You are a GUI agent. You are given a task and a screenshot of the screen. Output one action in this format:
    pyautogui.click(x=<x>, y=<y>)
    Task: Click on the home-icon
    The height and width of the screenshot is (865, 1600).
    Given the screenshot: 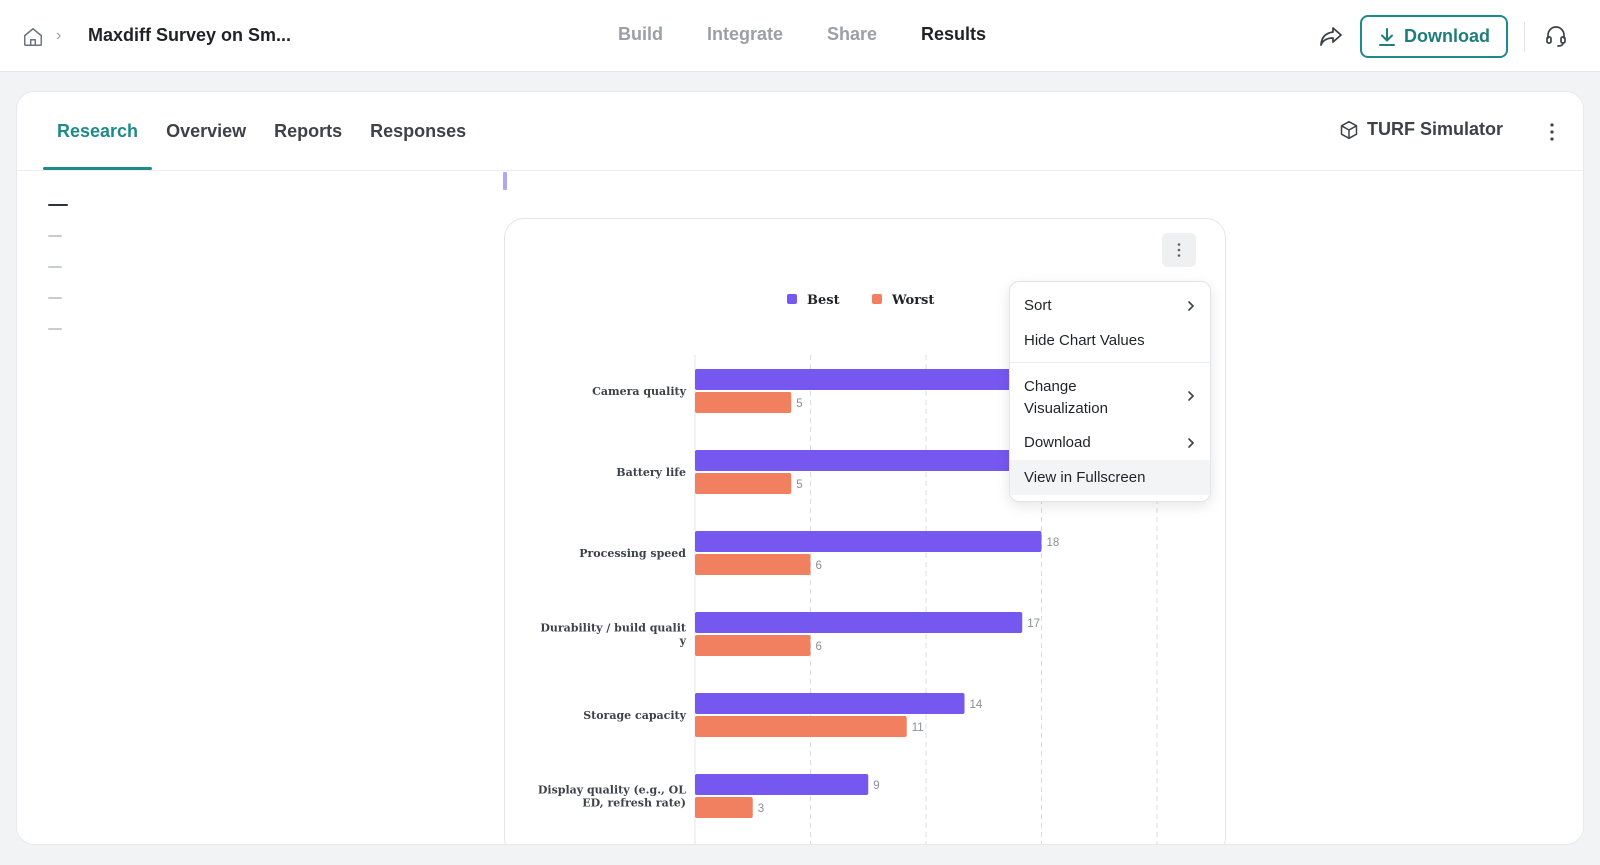 What is the action you would take?
    pyautogui.click(x=33, y=37)
    